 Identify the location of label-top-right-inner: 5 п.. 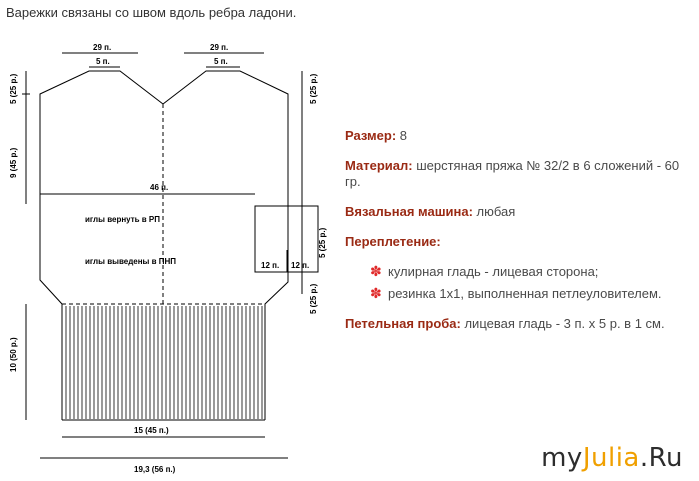
(221, 61).